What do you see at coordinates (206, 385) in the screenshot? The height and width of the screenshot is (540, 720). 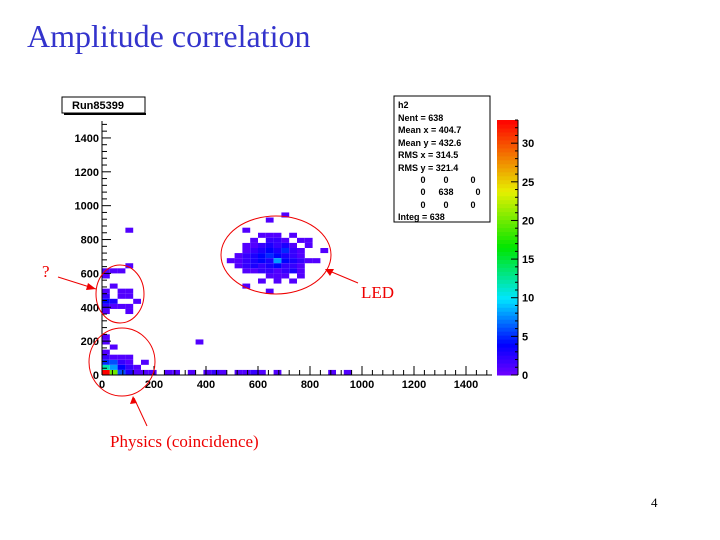 I see `x-tick-label: 400` at bounding box center [206, 385].